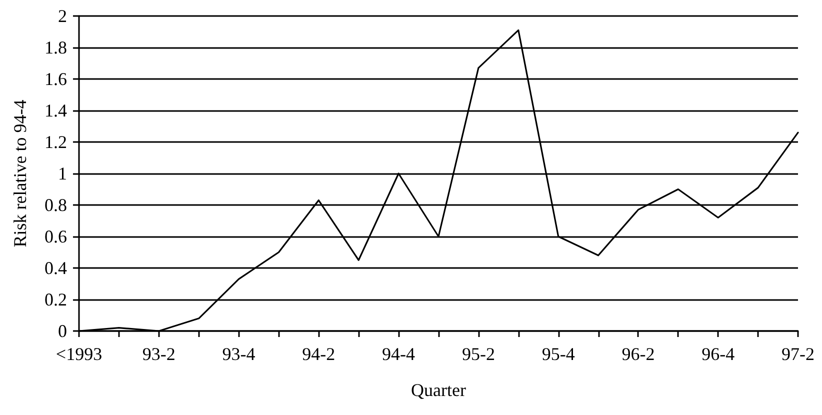 Image resolution: width=822 pixels, height=415 pixels. I want to click on x-tick-label: 97-2, so click(798, 354).